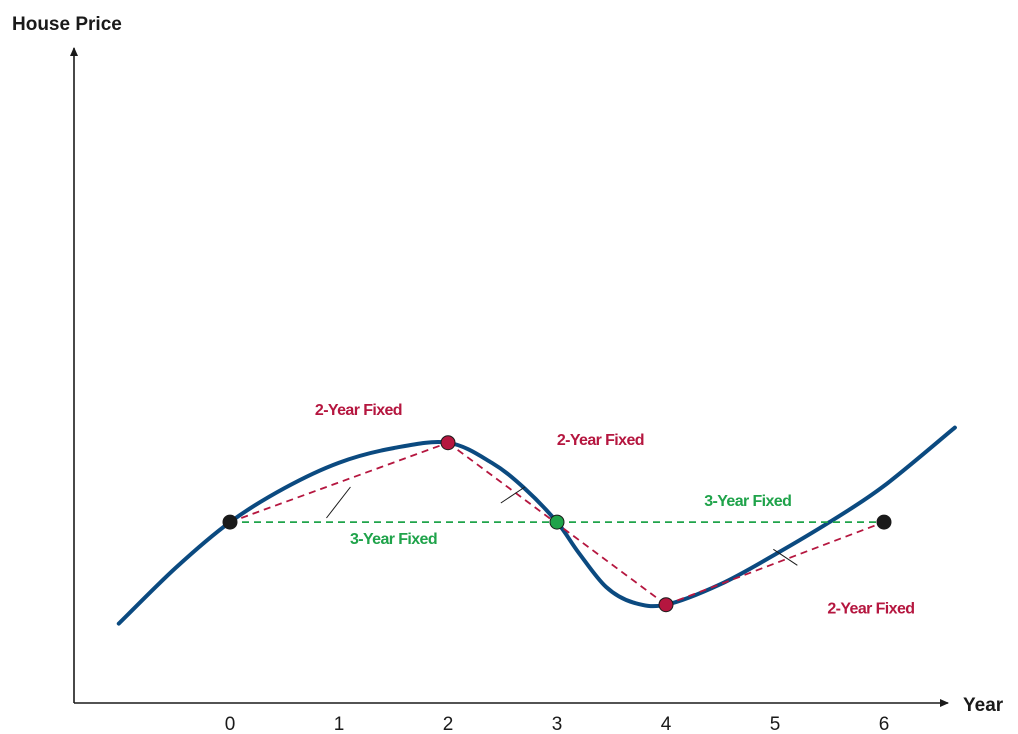 Image resolution: width=1018 pixels, height=734 pixels. Describe the element at coordinates (358, 410) in the screenshot. I see `annotation-label-1: 2-Year Fixed` at that location.